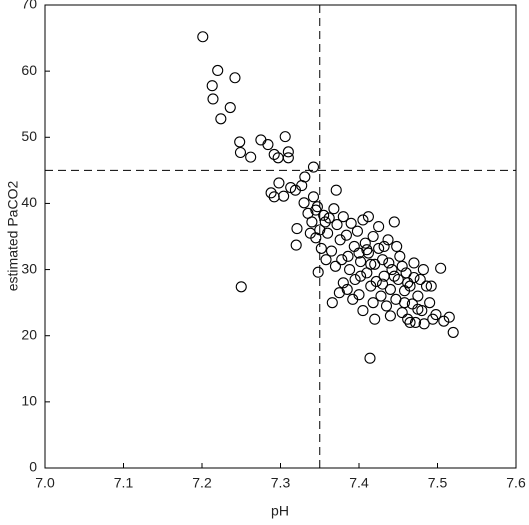 This screenshot has width=529, height=525. I want to click on x-tick-label: 7.6, so click(516, 483).